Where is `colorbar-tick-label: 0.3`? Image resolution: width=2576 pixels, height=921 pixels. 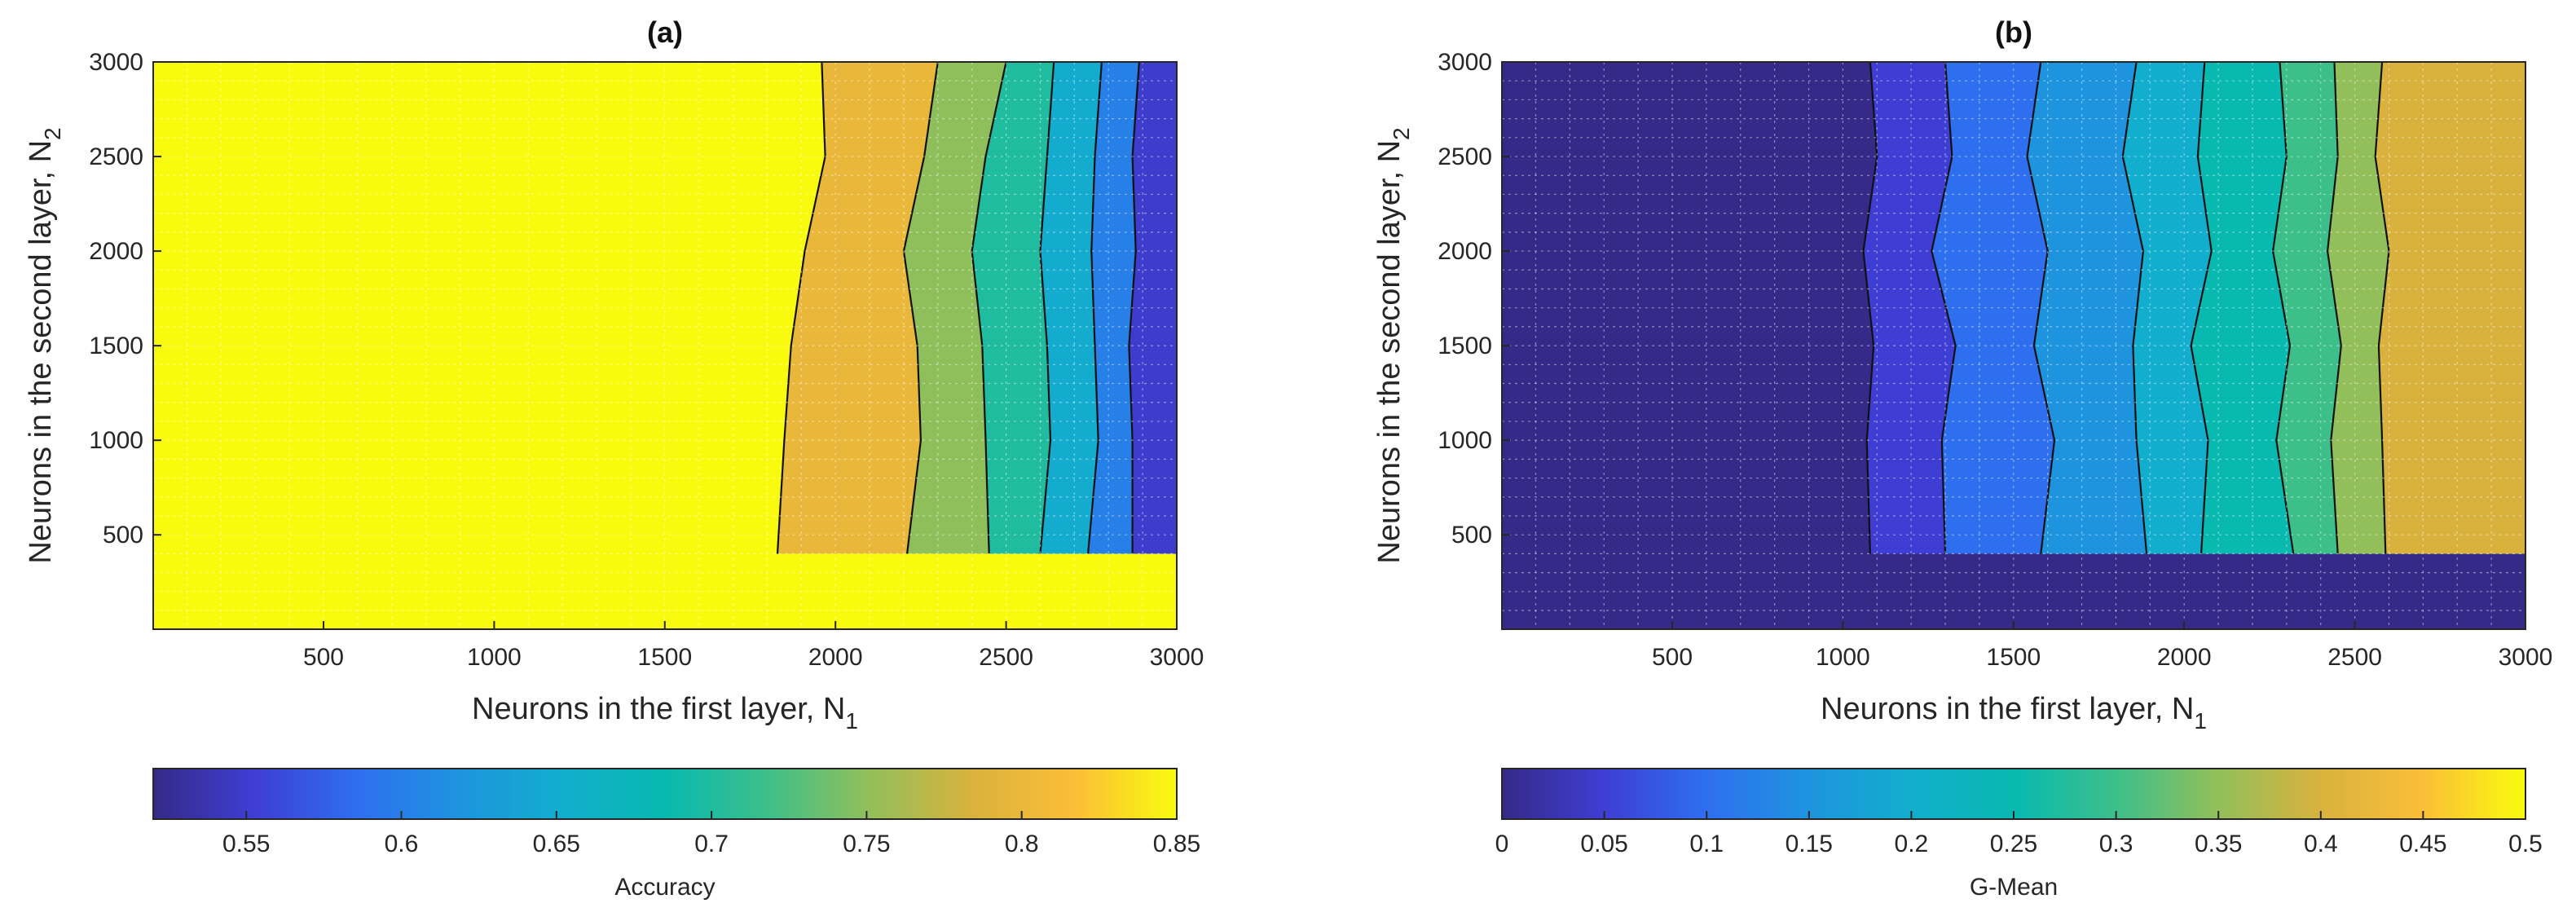 colorbar-tick-label: 0.3 is located at coordinates (2116, 844).